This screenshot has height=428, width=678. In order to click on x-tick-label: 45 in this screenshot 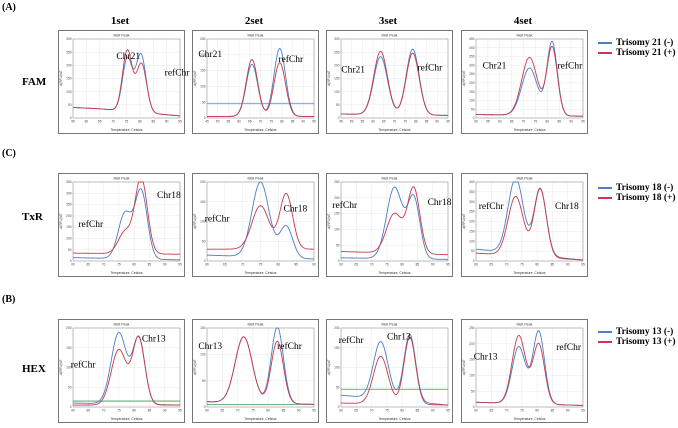, I will do `click(341, 122)`.